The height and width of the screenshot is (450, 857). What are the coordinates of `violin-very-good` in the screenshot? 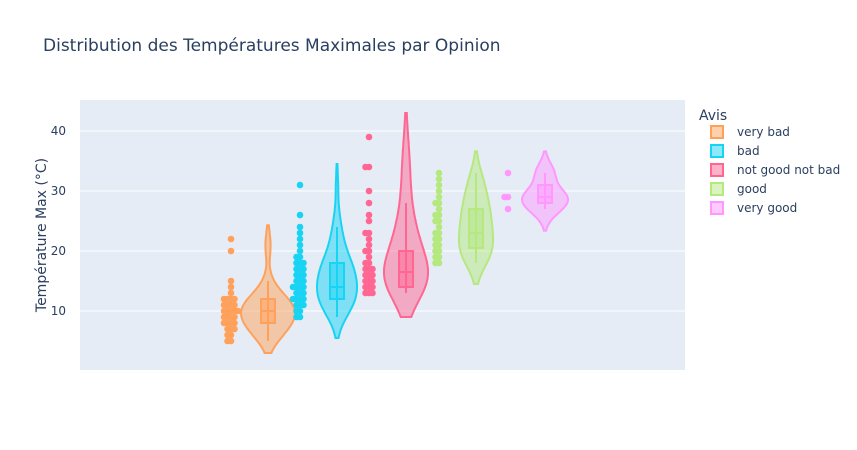 It's located at (535, 191).